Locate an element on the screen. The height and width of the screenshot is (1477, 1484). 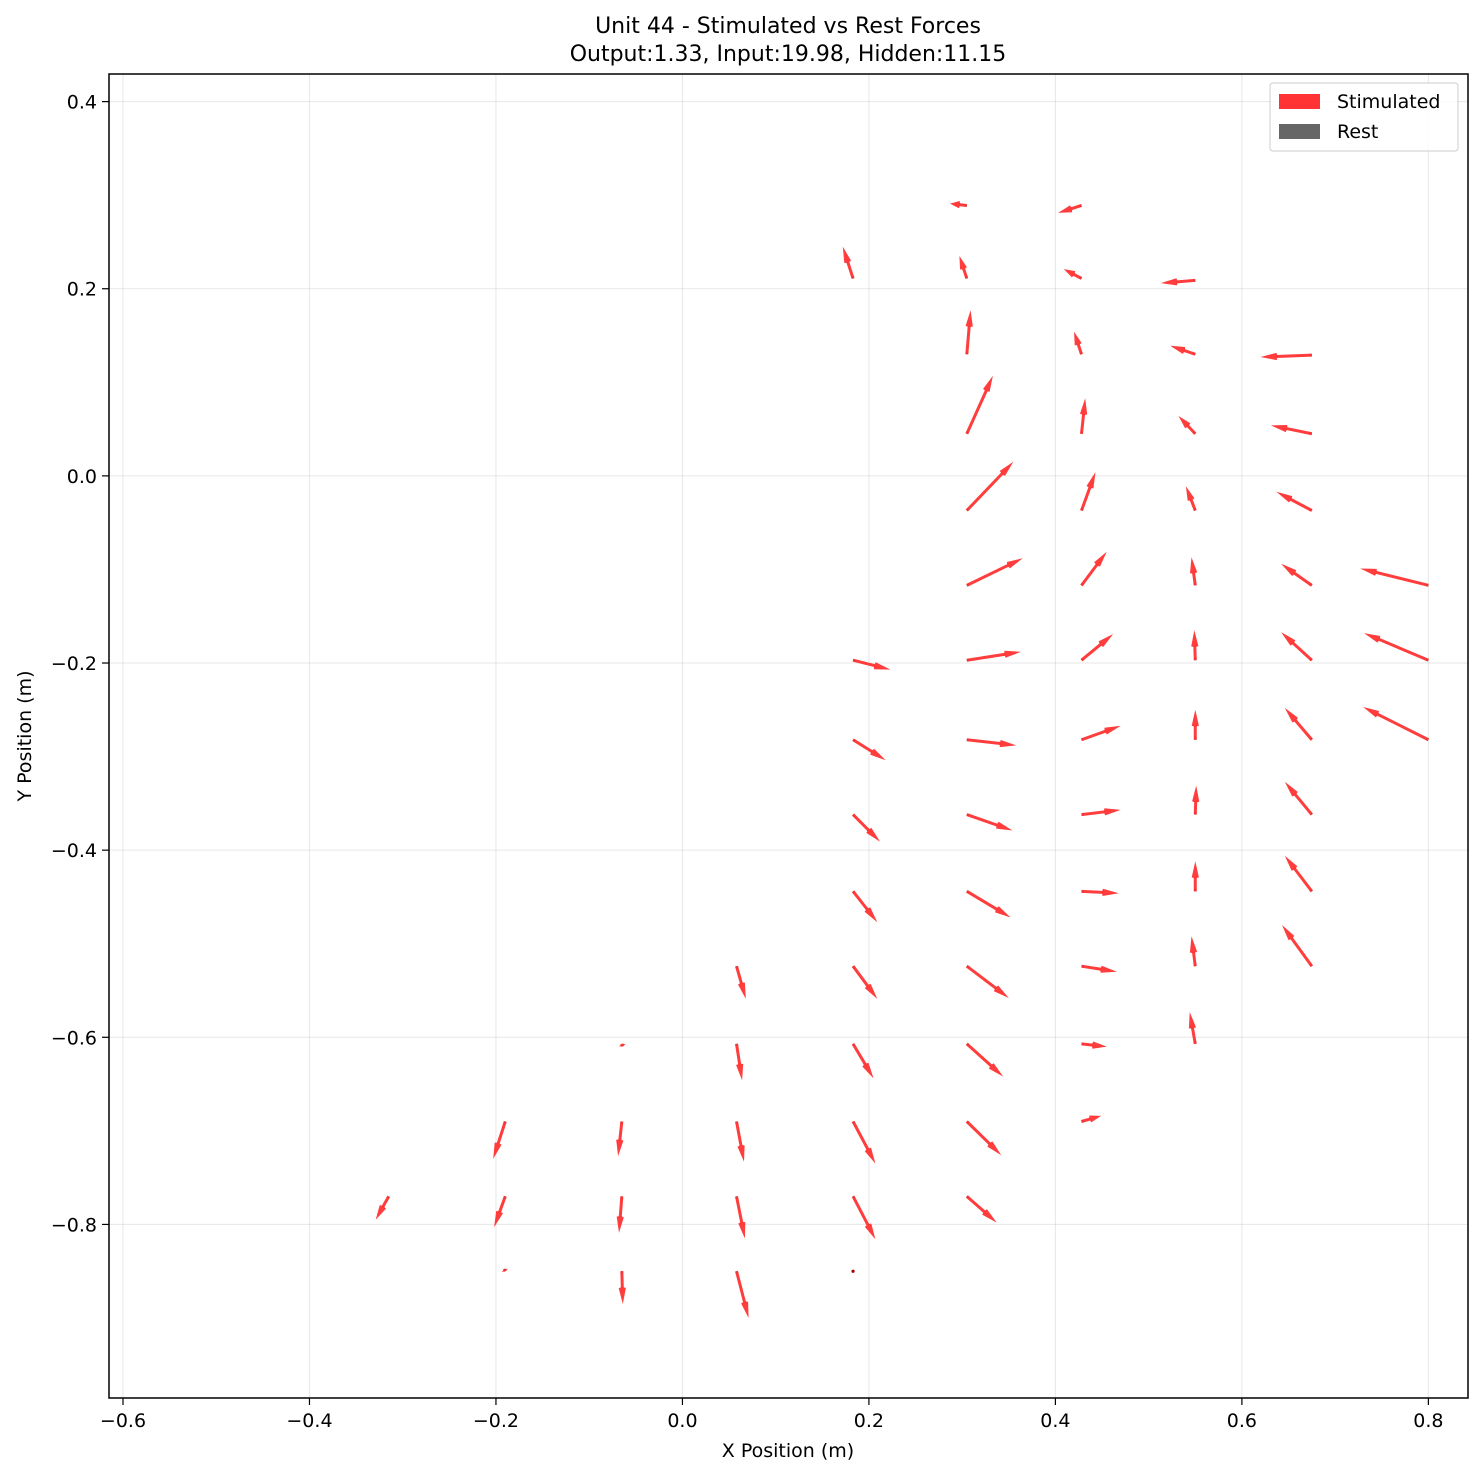
legend-label-rest: Rest is located at coordinates (1357, 132).